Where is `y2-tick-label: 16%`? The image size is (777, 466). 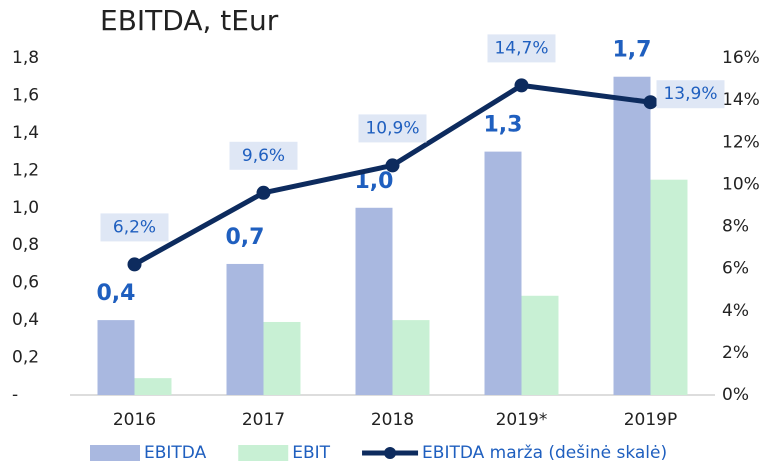
y2-tick-label: 16% is located at coordinates (741, 58).